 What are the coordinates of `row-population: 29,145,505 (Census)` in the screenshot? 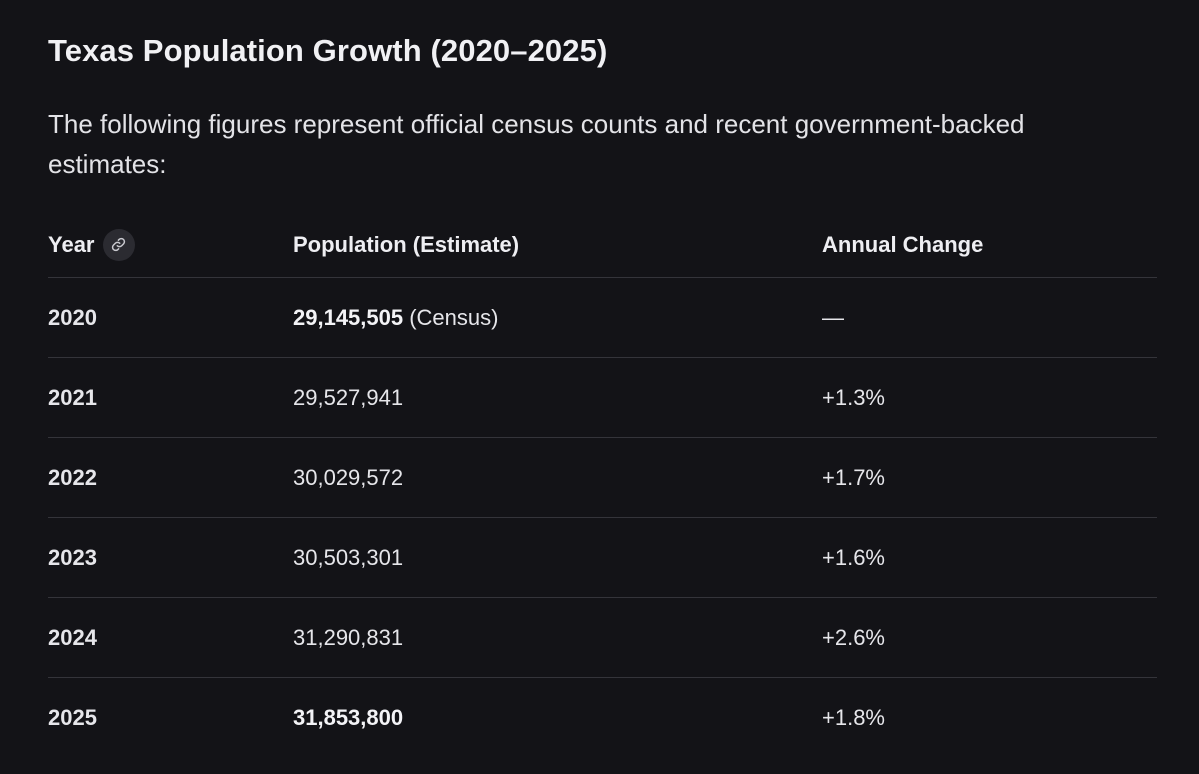 It's located at (557, 317).